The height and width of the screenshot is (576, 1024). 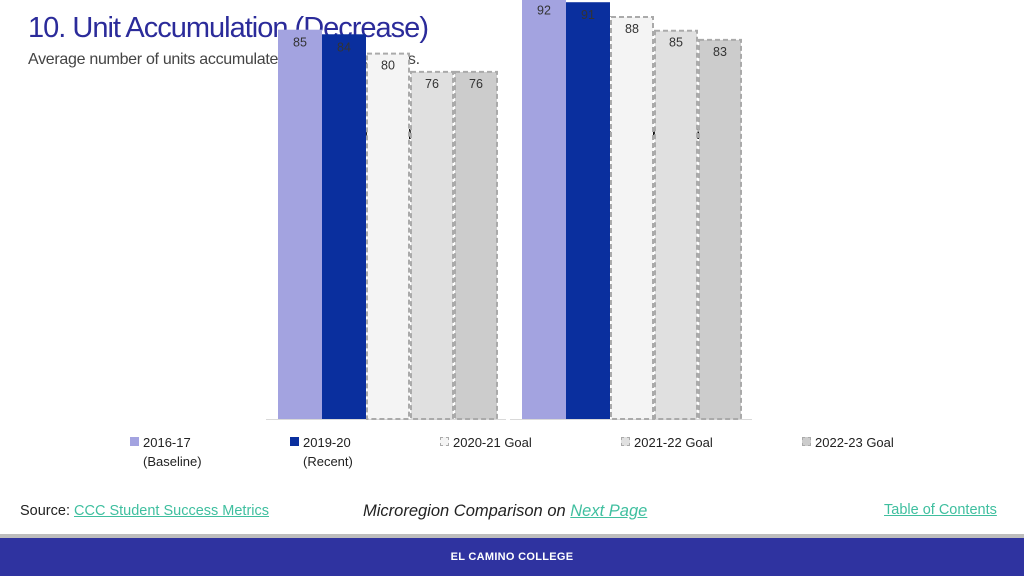 I want to click on legend-item: 2021-22 Goal, so click(x=667, y=442).